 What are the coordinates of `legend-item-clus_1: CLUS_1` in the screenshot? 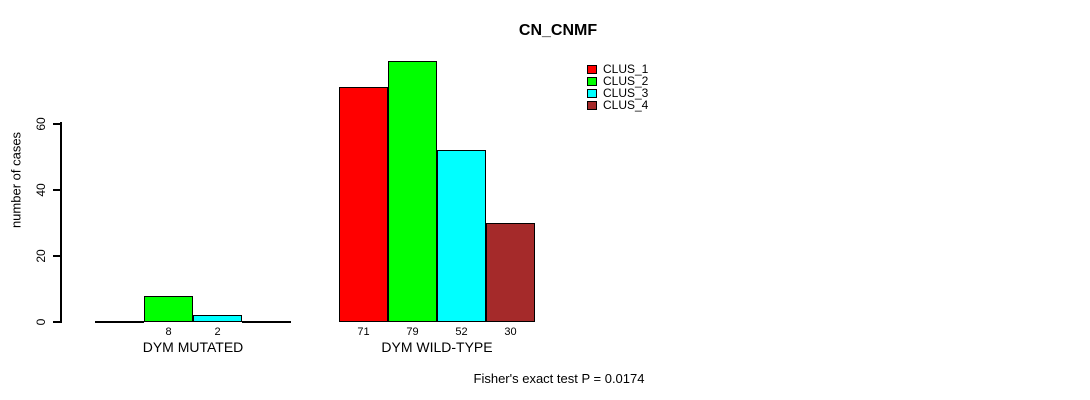 It's located at (617, 69).